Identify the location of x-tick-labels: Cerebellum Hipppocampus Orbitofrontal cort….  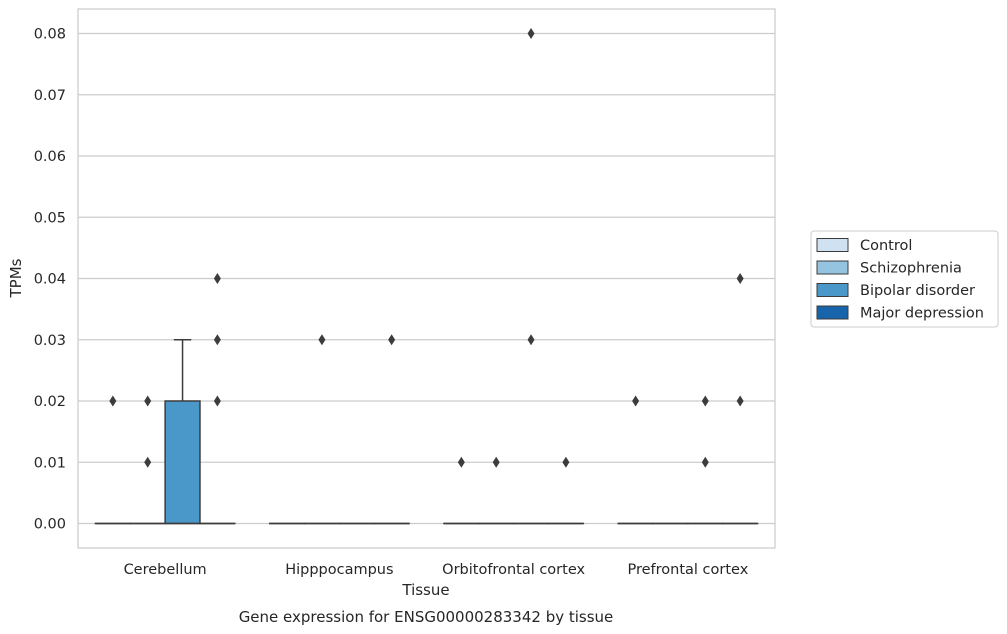
(436, 570).